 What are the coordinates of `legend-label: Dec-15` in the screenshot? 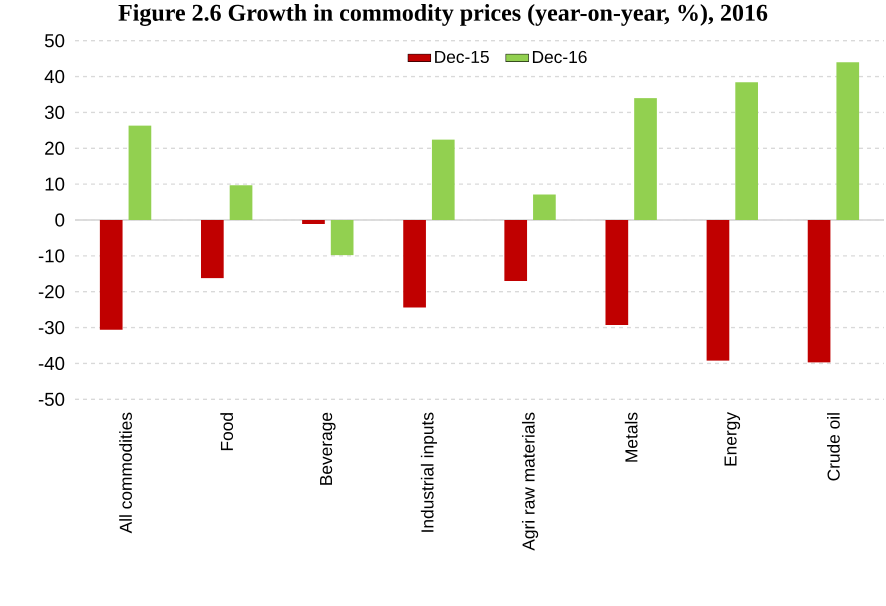 It's located at (462, 57).